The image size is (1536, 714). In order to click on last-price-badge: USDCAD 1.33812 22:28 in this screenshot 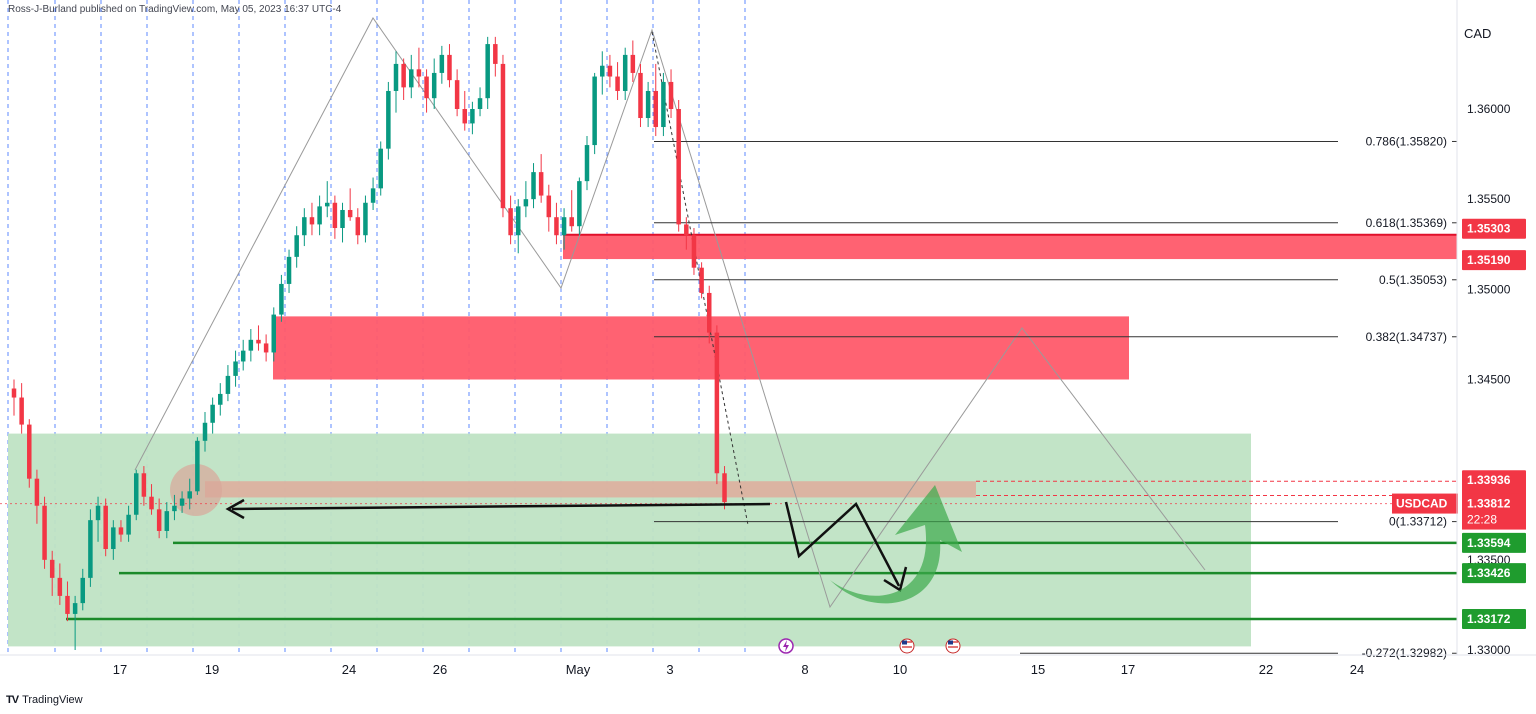, I will do `click(1459, 511)`.